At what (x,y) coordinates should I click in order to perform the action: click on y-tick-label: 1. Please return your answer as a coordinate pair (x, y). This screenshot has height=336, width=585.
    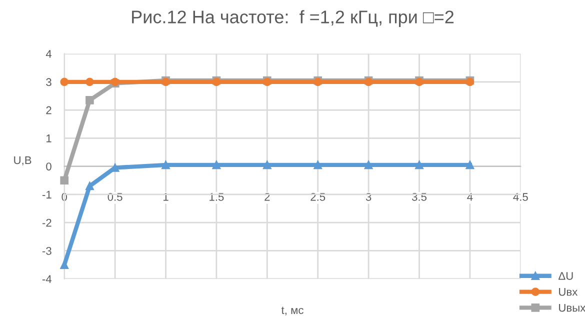
    Looking at the image, I should click on (49, 138).